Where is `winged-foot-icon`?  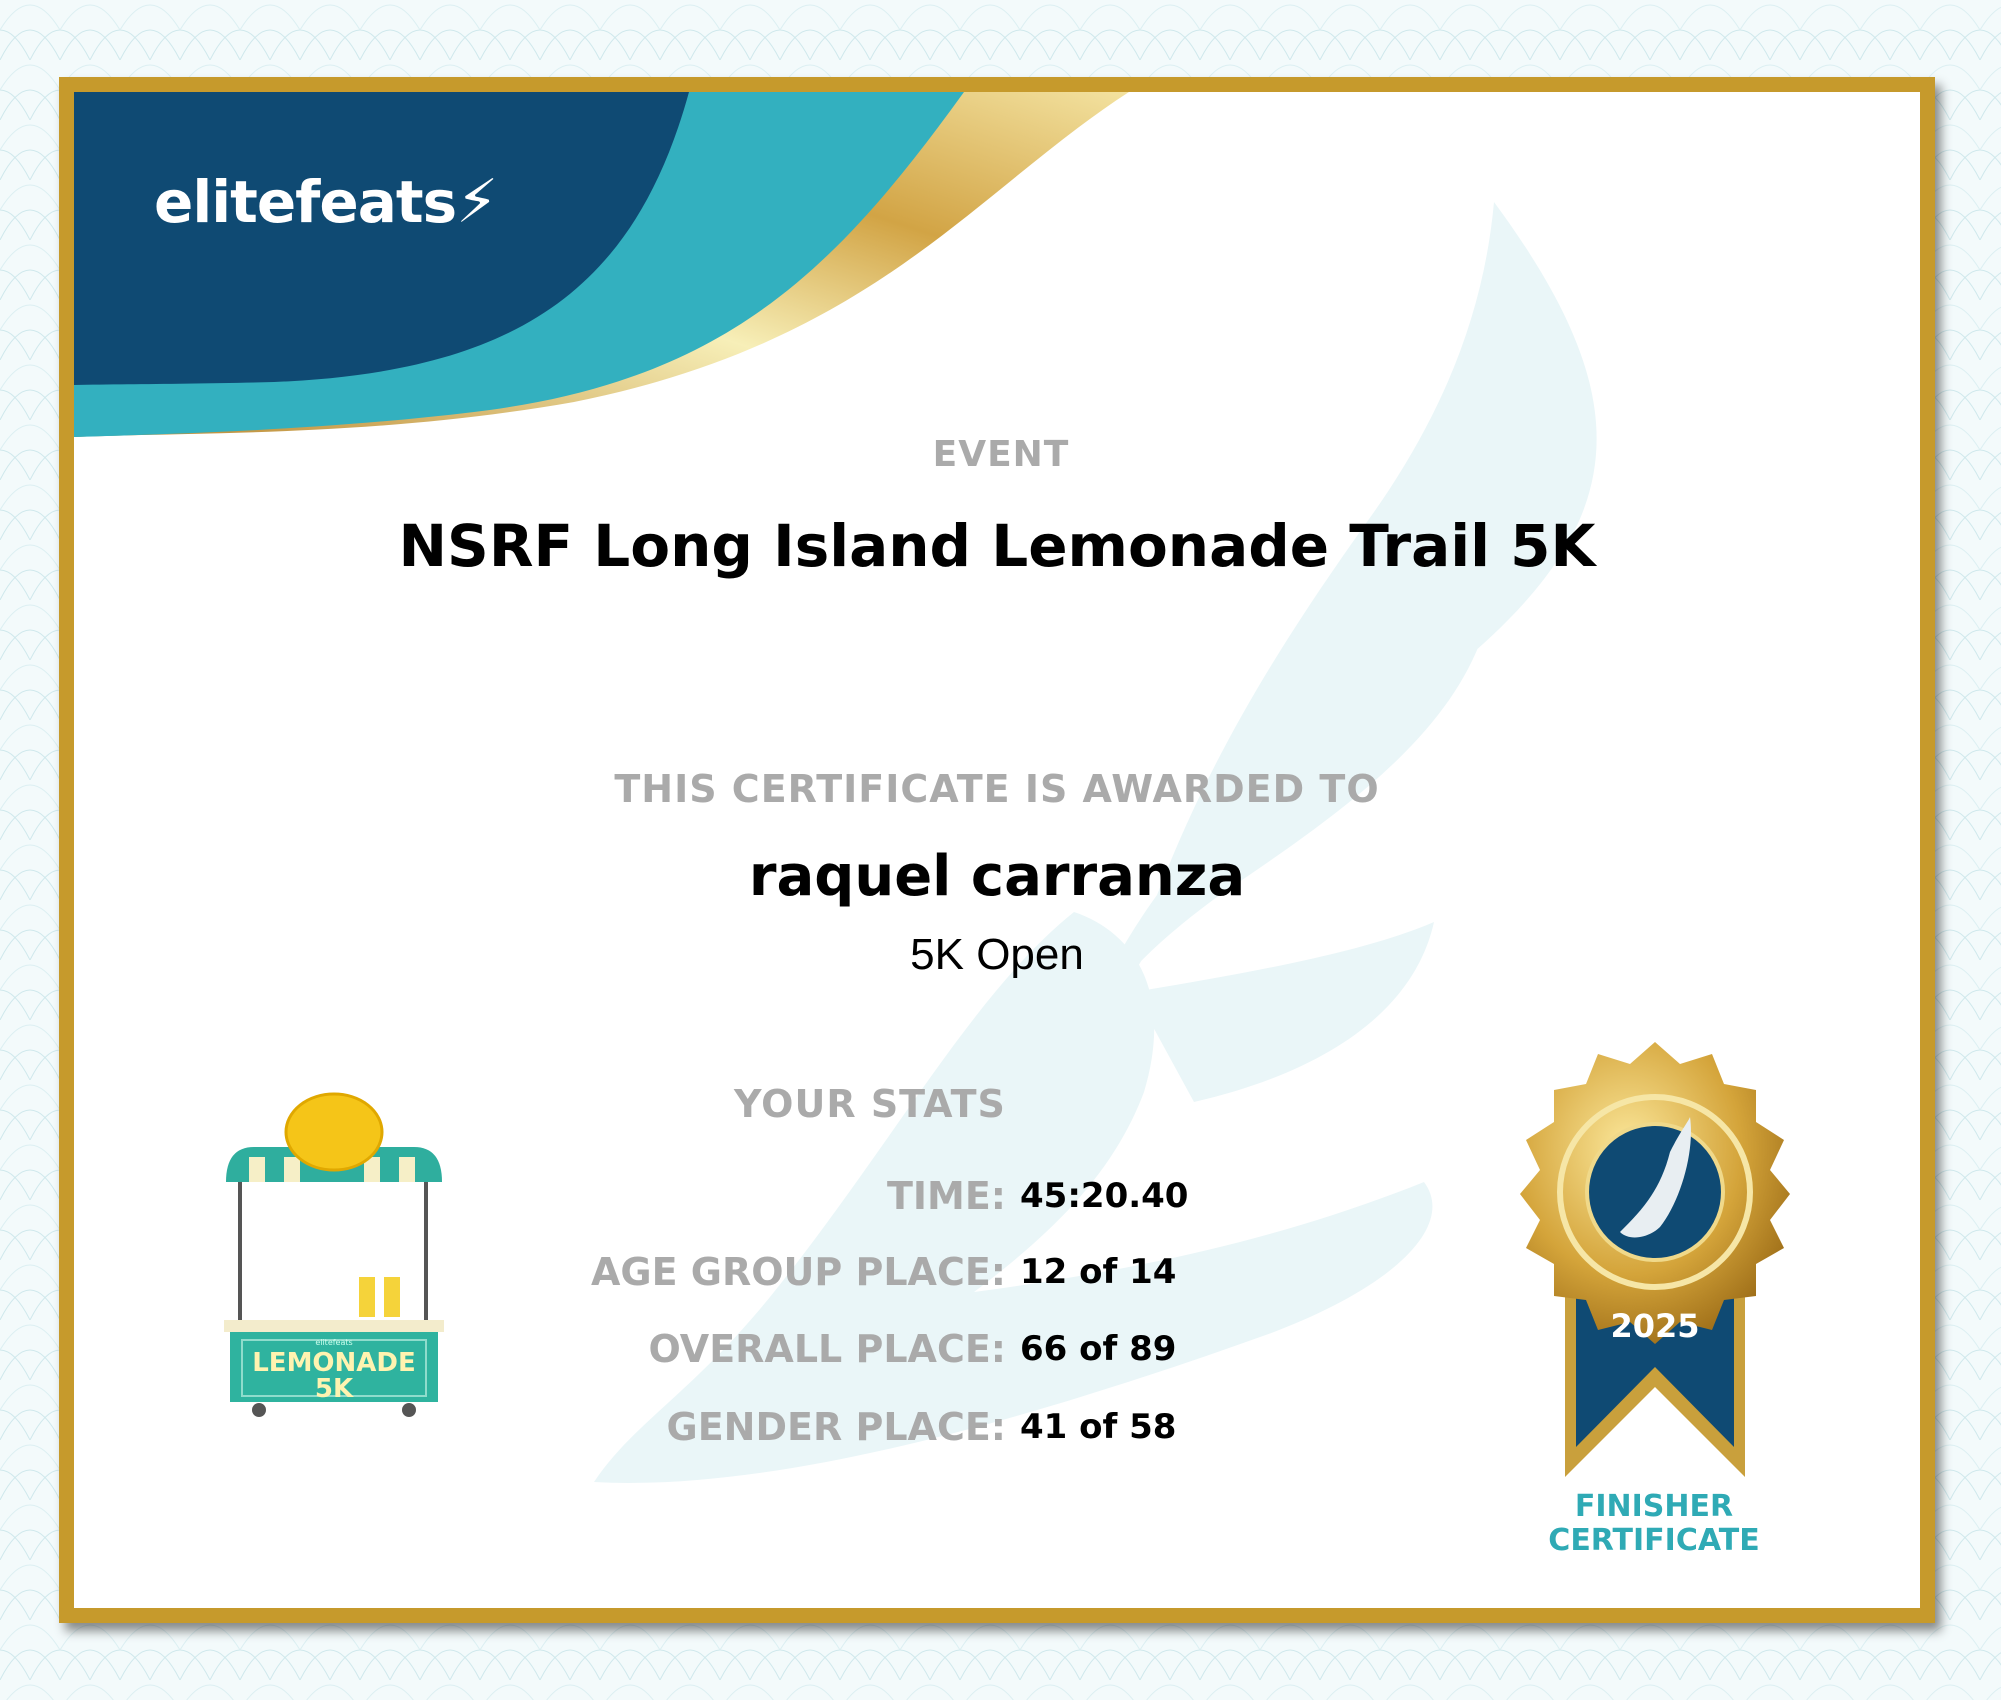
winged-foot-icon is located at coordinates (1655, 1177).